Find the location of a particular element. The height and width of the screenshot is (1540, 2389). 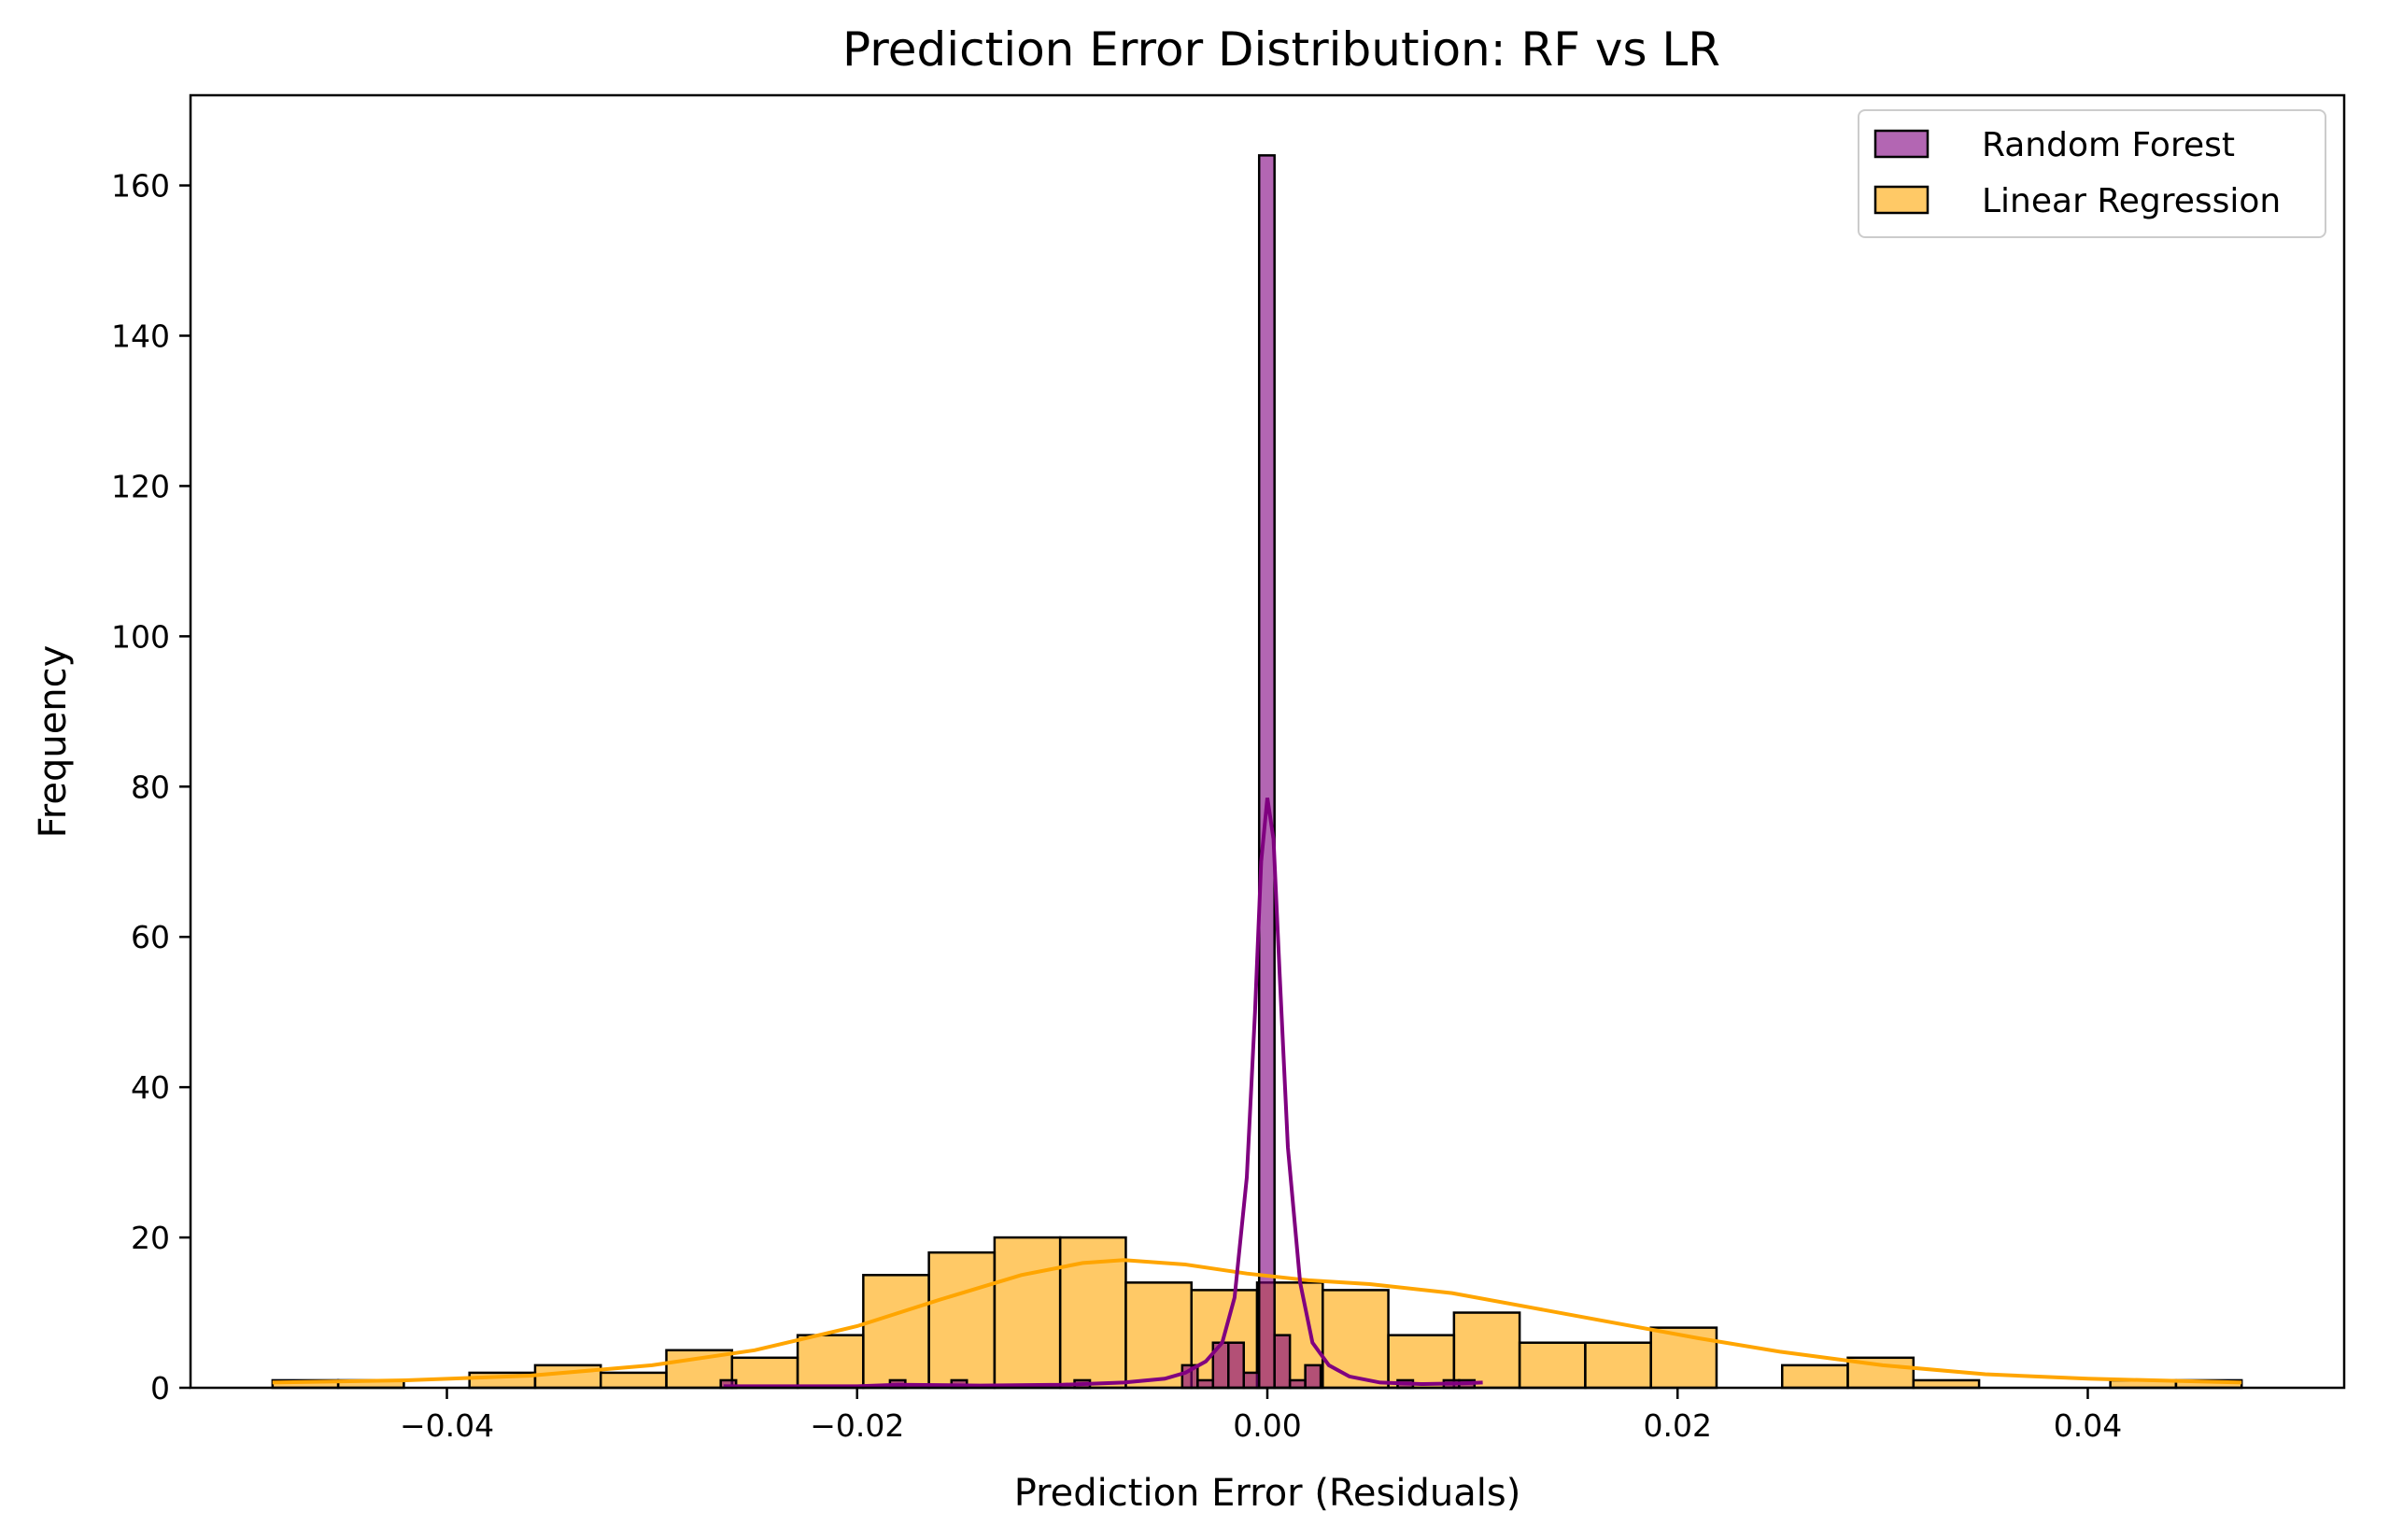

y-tick-label: 40 is located at coordinates (150, 1087).